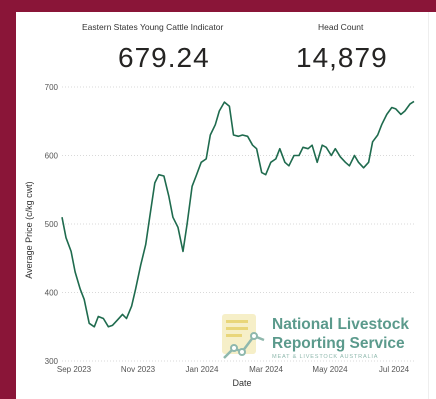  I want to click on kpi-indicator-value: 679.24, so click(164, 57).